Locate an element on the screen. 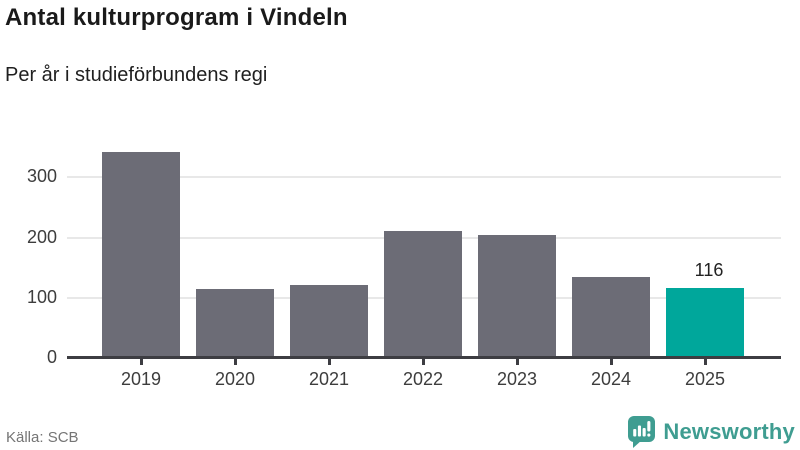 This screenshot has width=800, height=450. x-tick-label-2020: 2020 is located at coordinates (235, 379).